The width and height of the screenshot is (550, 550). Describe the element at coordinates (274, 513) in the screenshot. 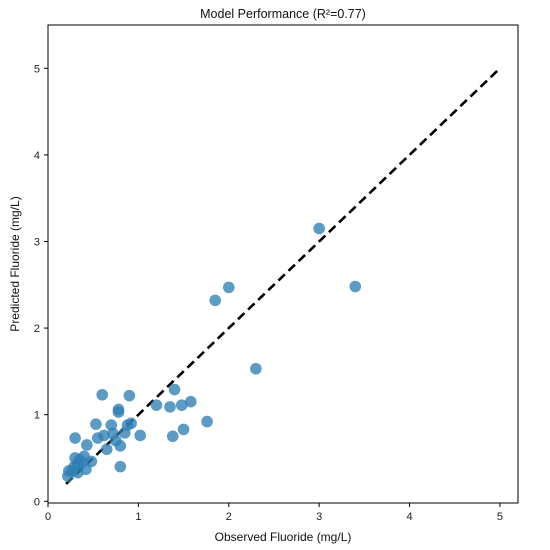

I see `x-axis: 0 1 2 3 4 5` at that location.